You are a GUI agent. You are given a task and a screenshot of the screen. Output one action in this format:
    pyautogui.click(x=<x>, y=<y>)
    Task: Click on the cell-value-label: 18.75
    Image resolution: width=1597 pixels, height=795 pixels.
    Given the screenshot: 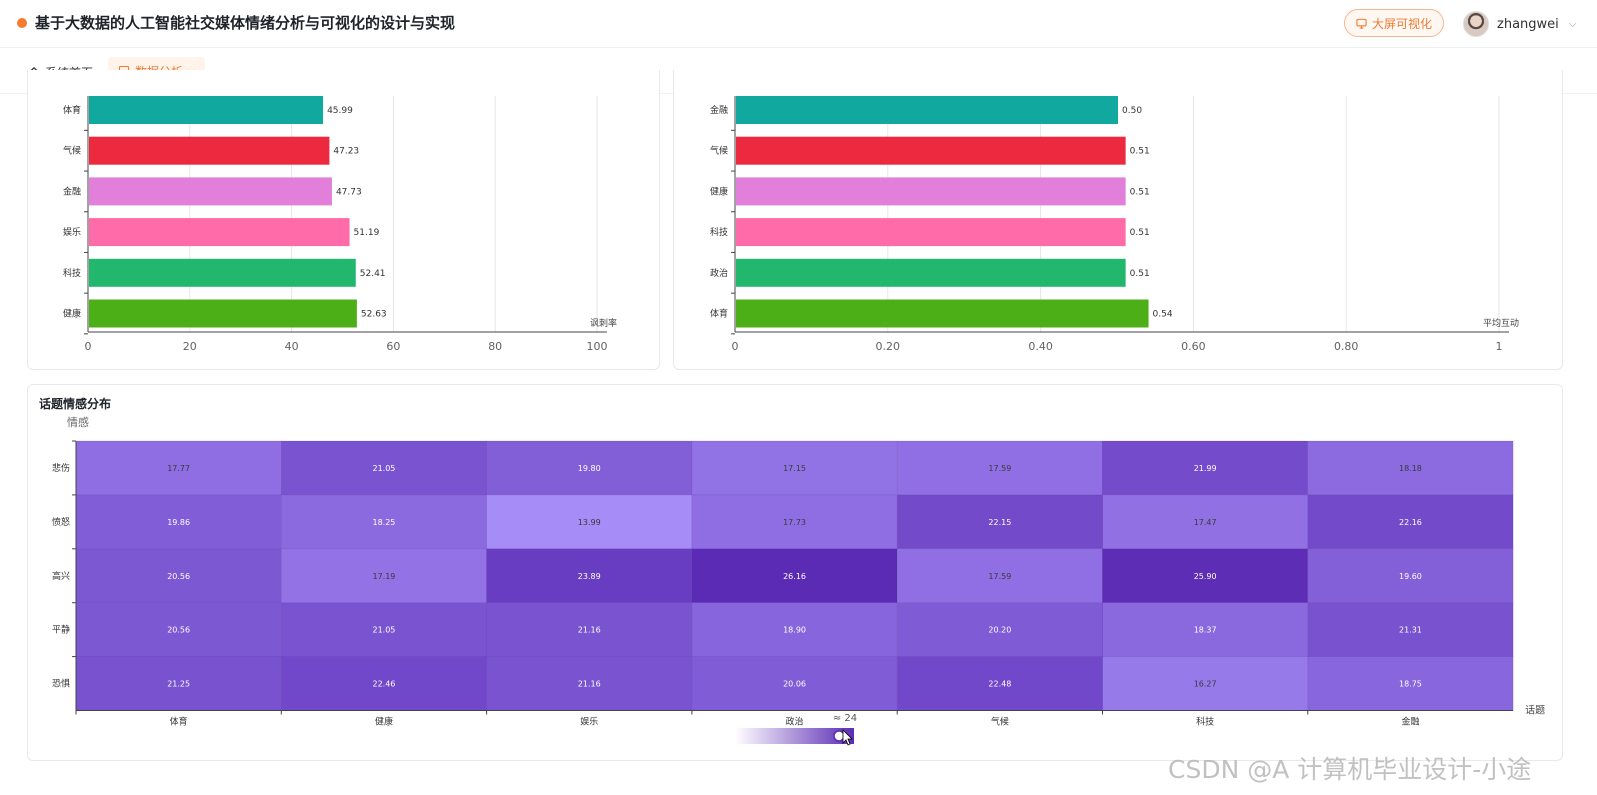 What is the action you would take?
    pyautogui.click(x=1410, y=684)
    